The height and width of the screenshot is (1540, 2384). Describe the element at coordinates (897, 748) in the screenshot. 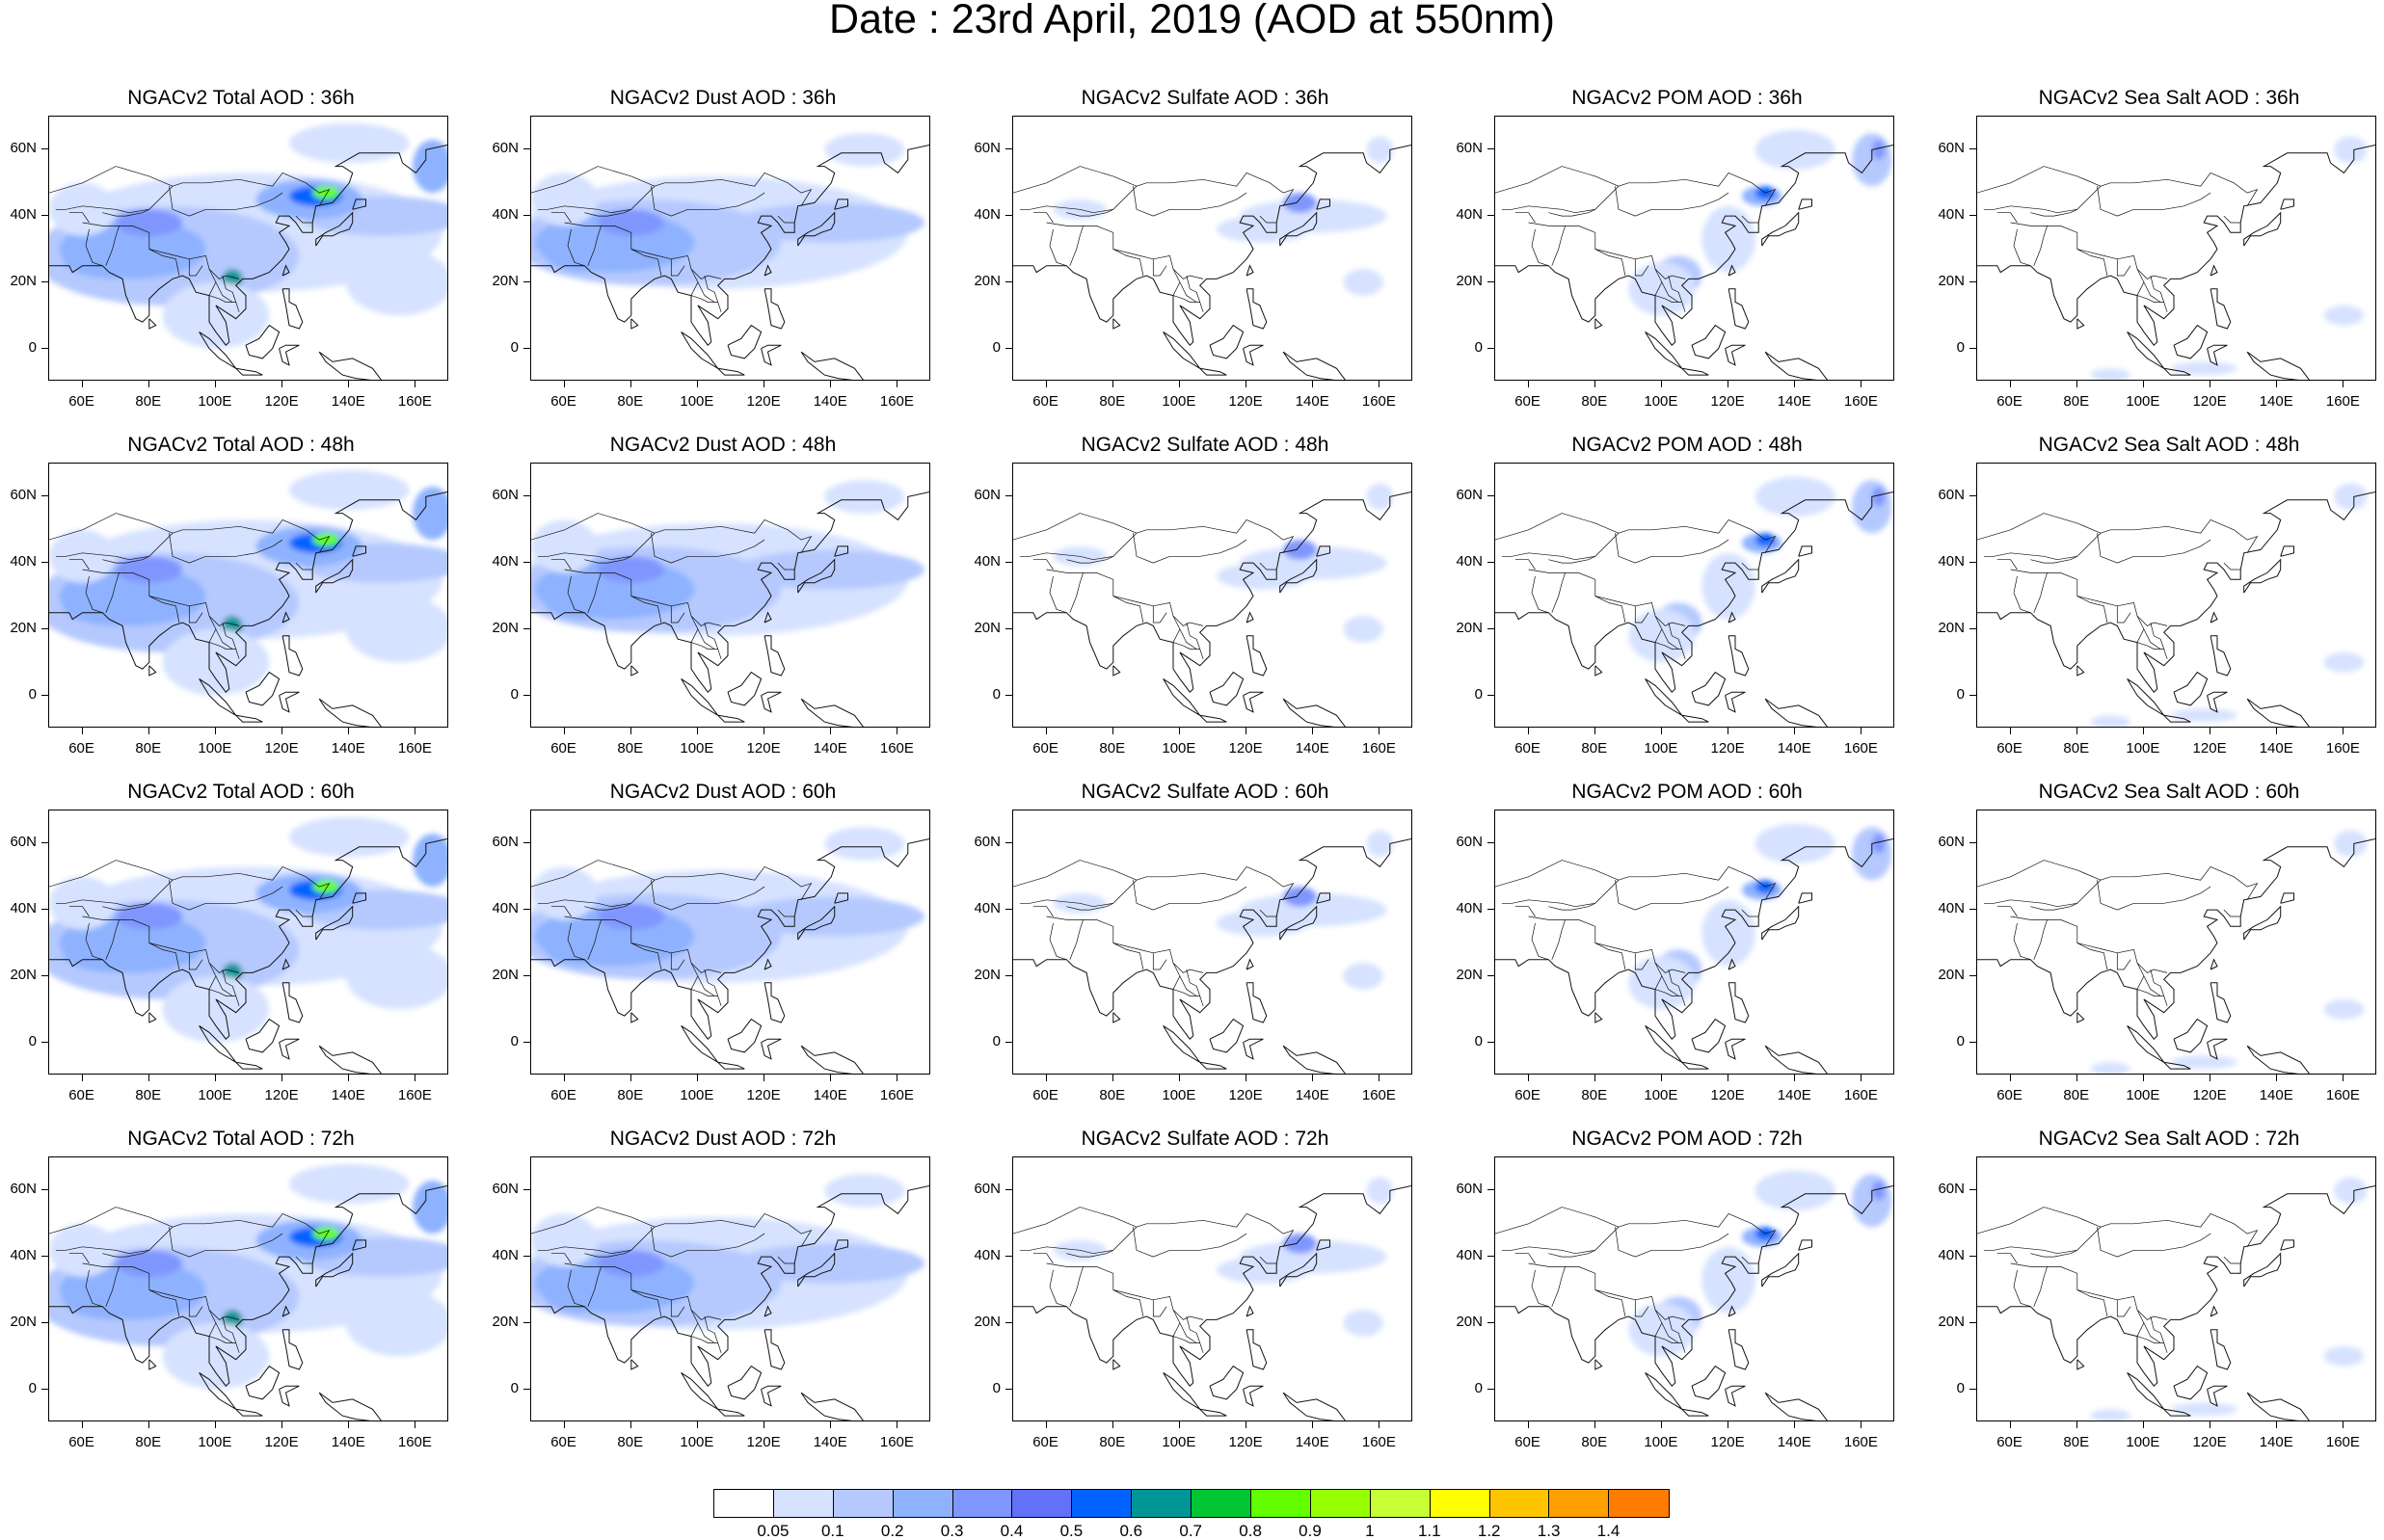

I see `lon-tick-label: 160E` at that location.